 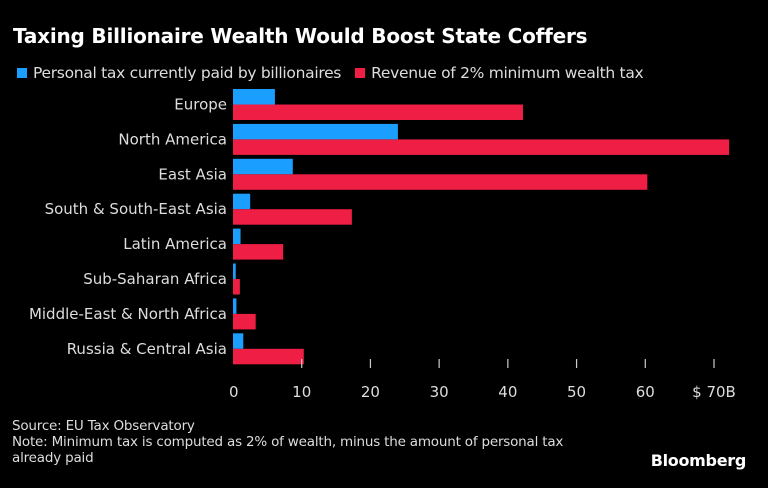 What do you see at coordinates (315, 131) in the screenshot?
I see `bar-personal-tax-north-america` at bounding box center [315, 131].